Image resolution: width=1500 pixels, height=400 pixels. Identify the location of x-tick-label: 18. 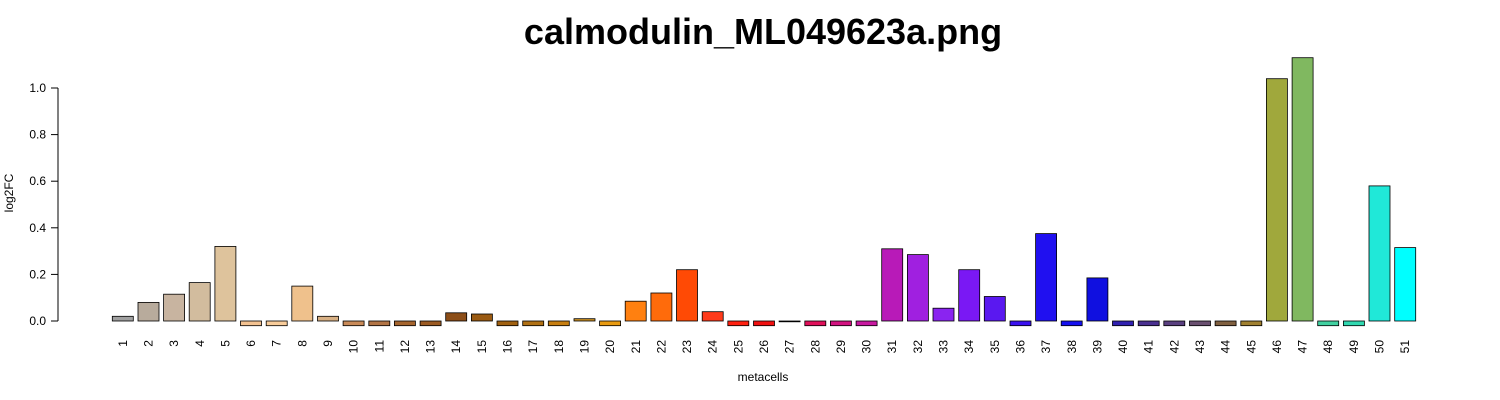
(559, 347).